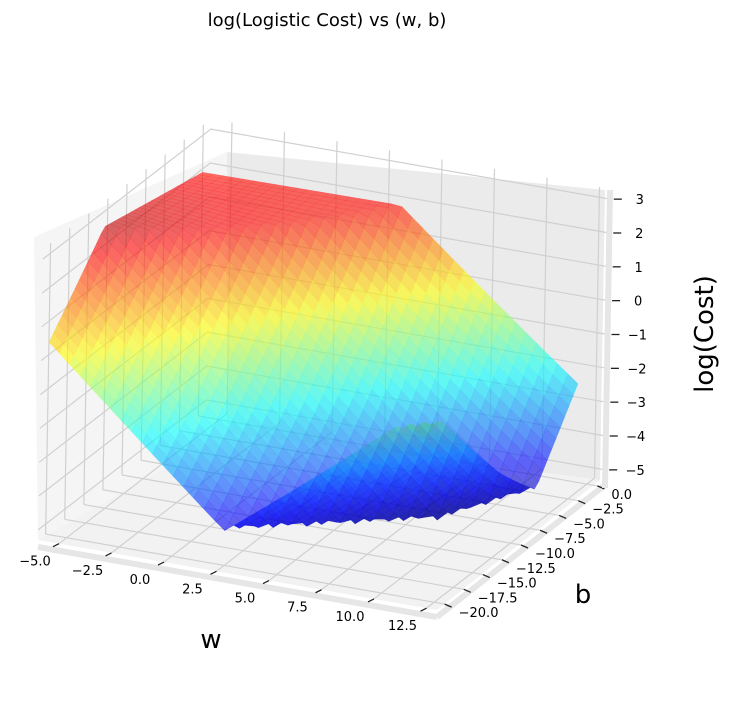 This screenshot has height=711, width=737. I want to click on log-cost-axis-label: log(Cost), so click(705, 334).